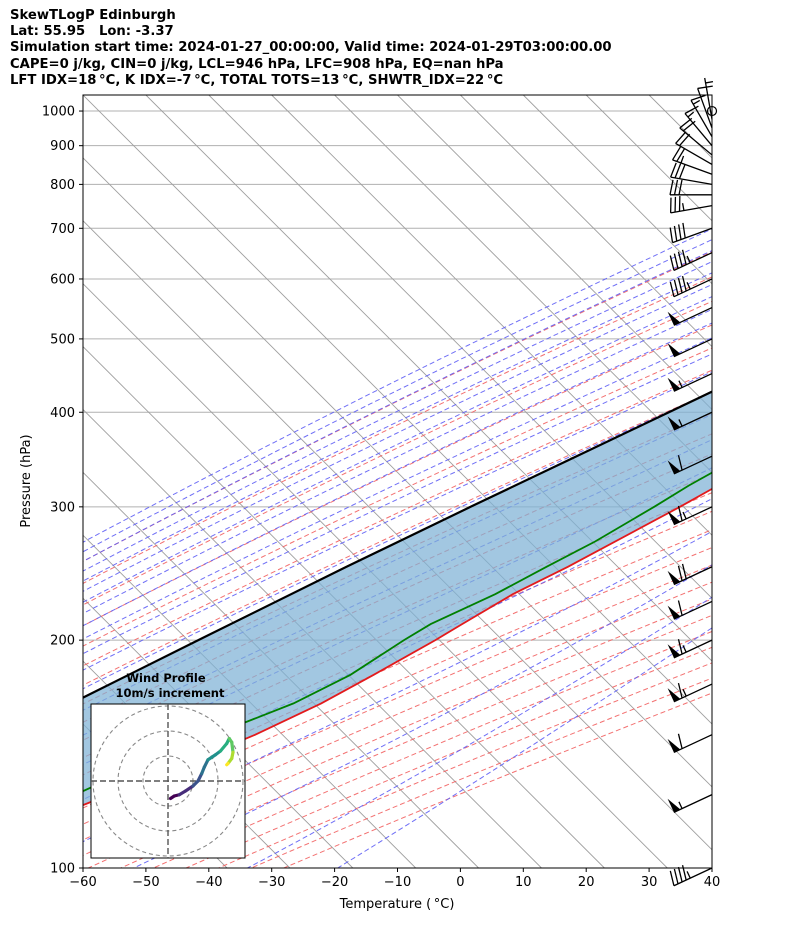 The height and width of the screenshot is (937, 794). I want to click on x-tick-label: 30, so click(649, 882).